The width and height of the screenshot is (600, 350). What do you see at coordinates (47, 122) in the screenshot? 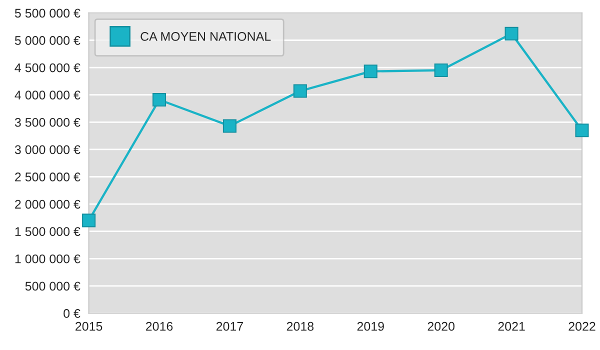
I see `y-tick-label: 3 500 000 €` at bounding box center [47, 122].